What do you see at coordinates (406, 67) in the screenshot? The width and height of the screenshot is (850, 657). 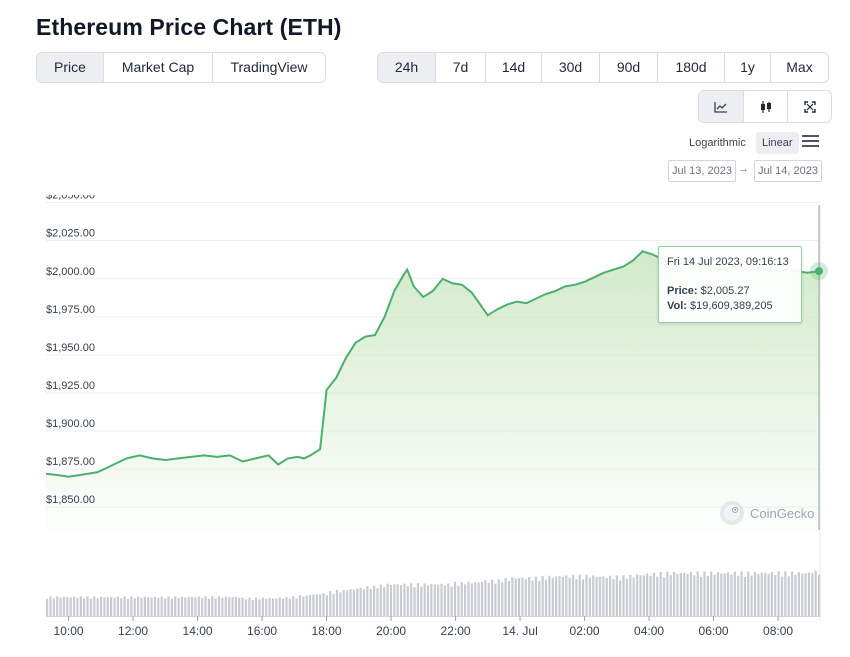 I see `range-24h: 24h` at bounding box center [406, 67].